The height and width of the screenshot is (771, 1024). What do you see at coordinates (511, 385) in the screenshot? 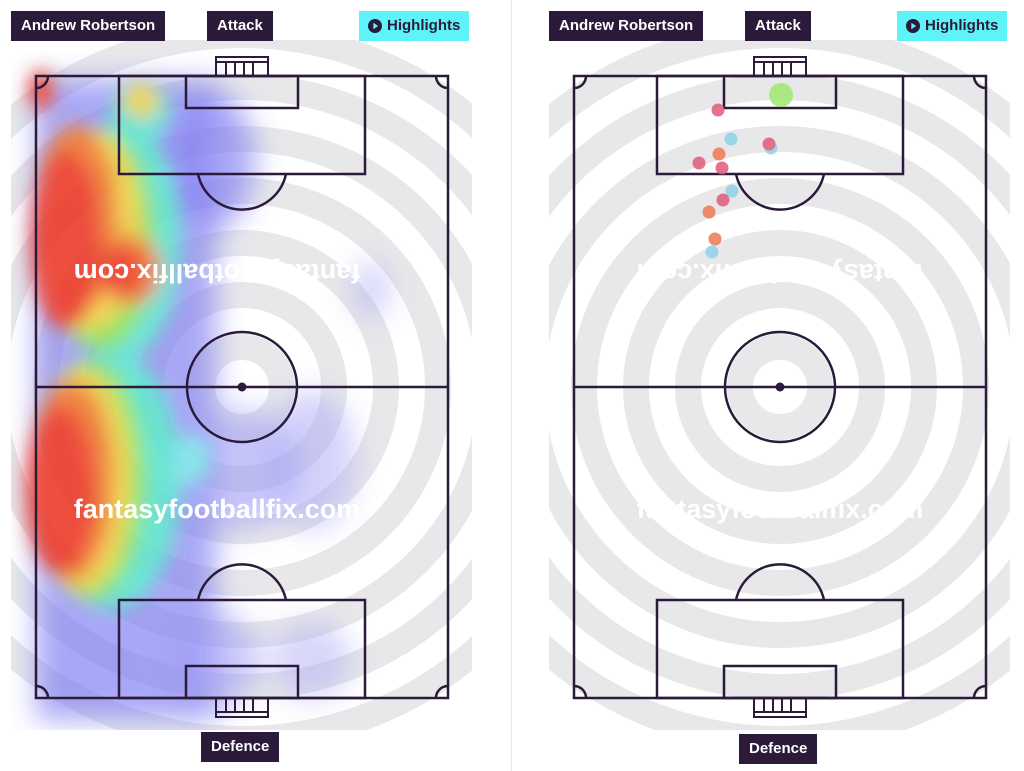
I see `panel-divider` at bounding box center [511, 385].